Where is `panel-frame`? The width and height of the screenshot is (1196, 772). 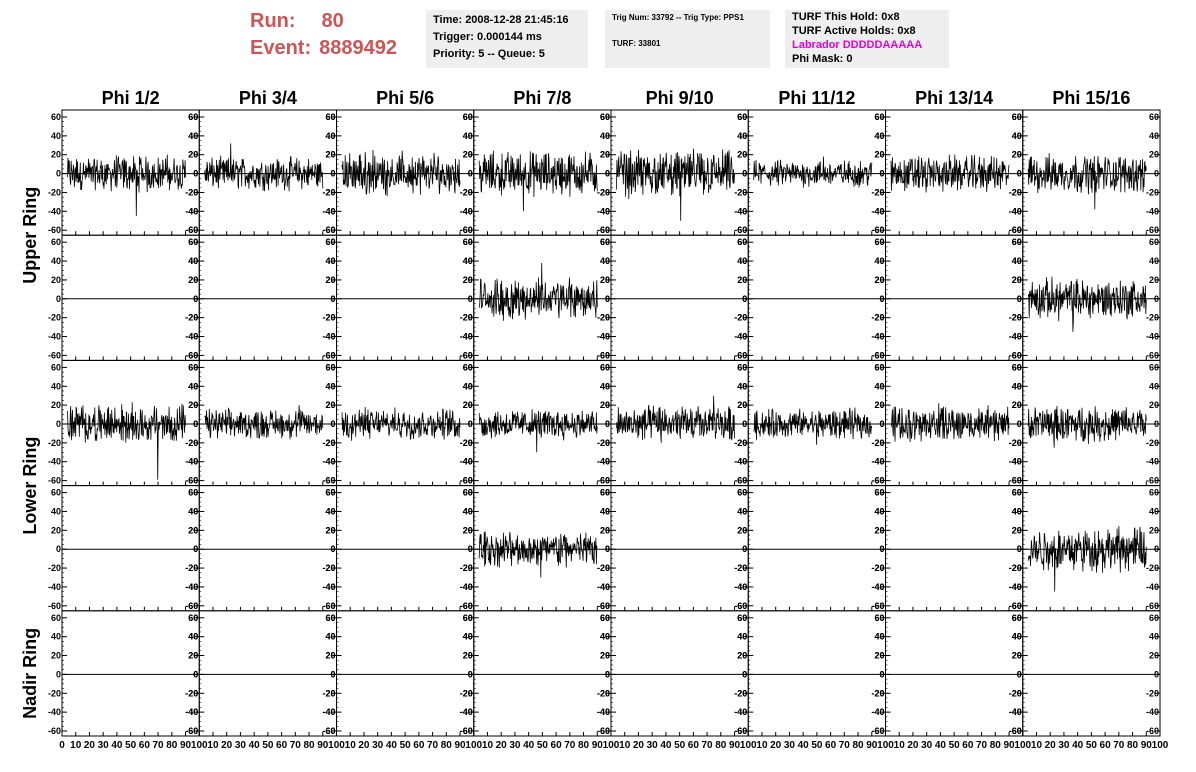 panel-frame is located at coordinates (816, 548).